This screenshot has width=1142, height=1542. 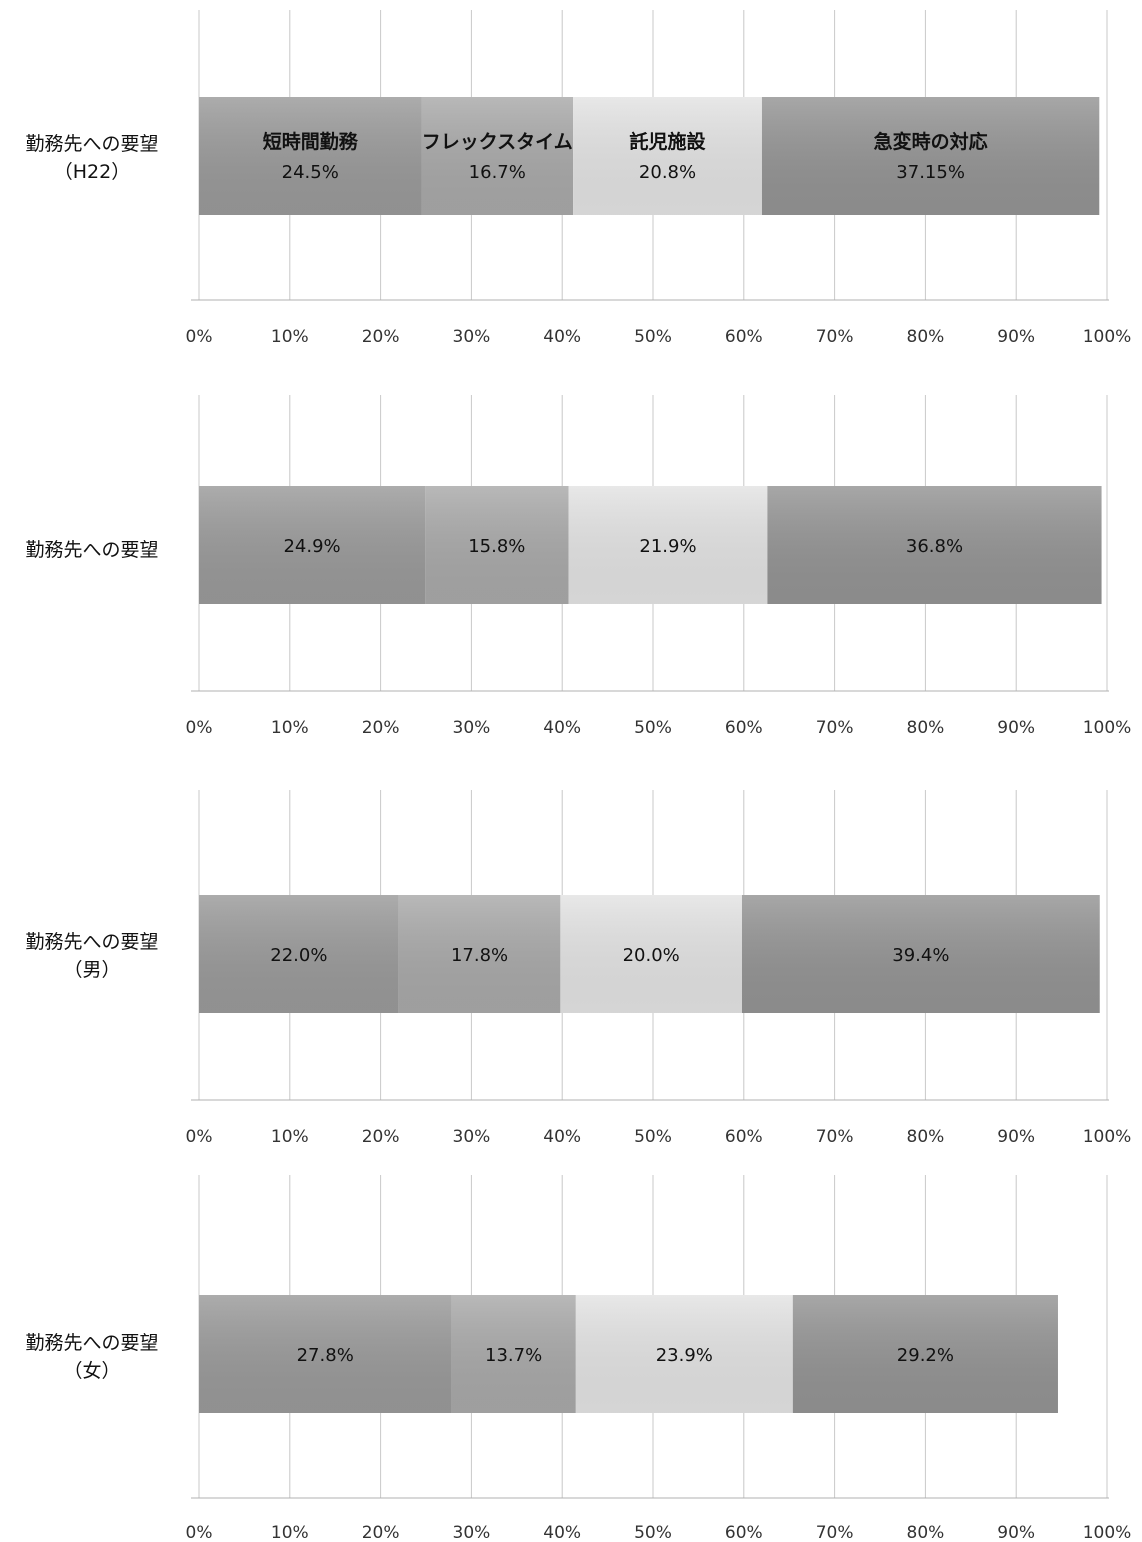 What do you see at coordinates (310, 172) in the screenshot?
I see `segment-value-label: 24.5%` at bounding box center [310, 172].